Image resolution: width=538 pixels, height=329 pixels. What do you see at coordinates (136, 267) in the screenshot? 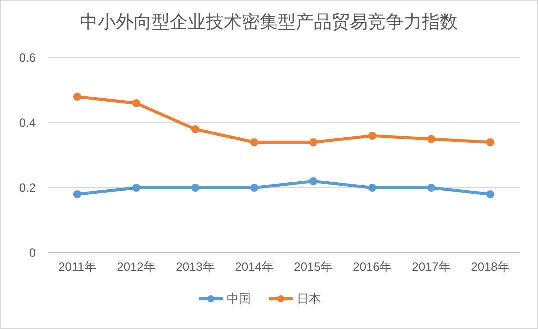
I see `x-tick-label: 2012年` at bounding box center [136, 267].